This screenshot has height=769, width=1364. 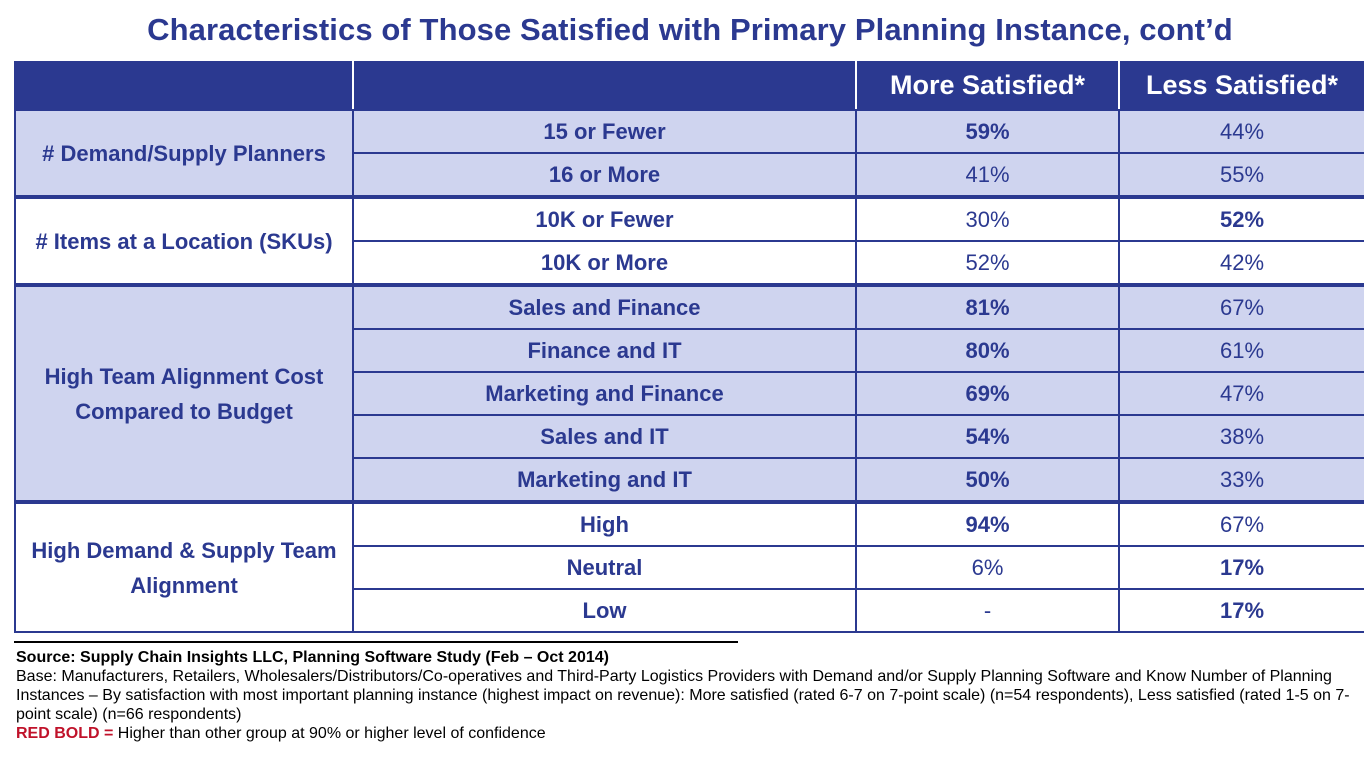 What do you see at coordinates (1241, 175) in the screenshot?
I see `less-satisfied-value: 55%` at bounding box center [1241, 175].